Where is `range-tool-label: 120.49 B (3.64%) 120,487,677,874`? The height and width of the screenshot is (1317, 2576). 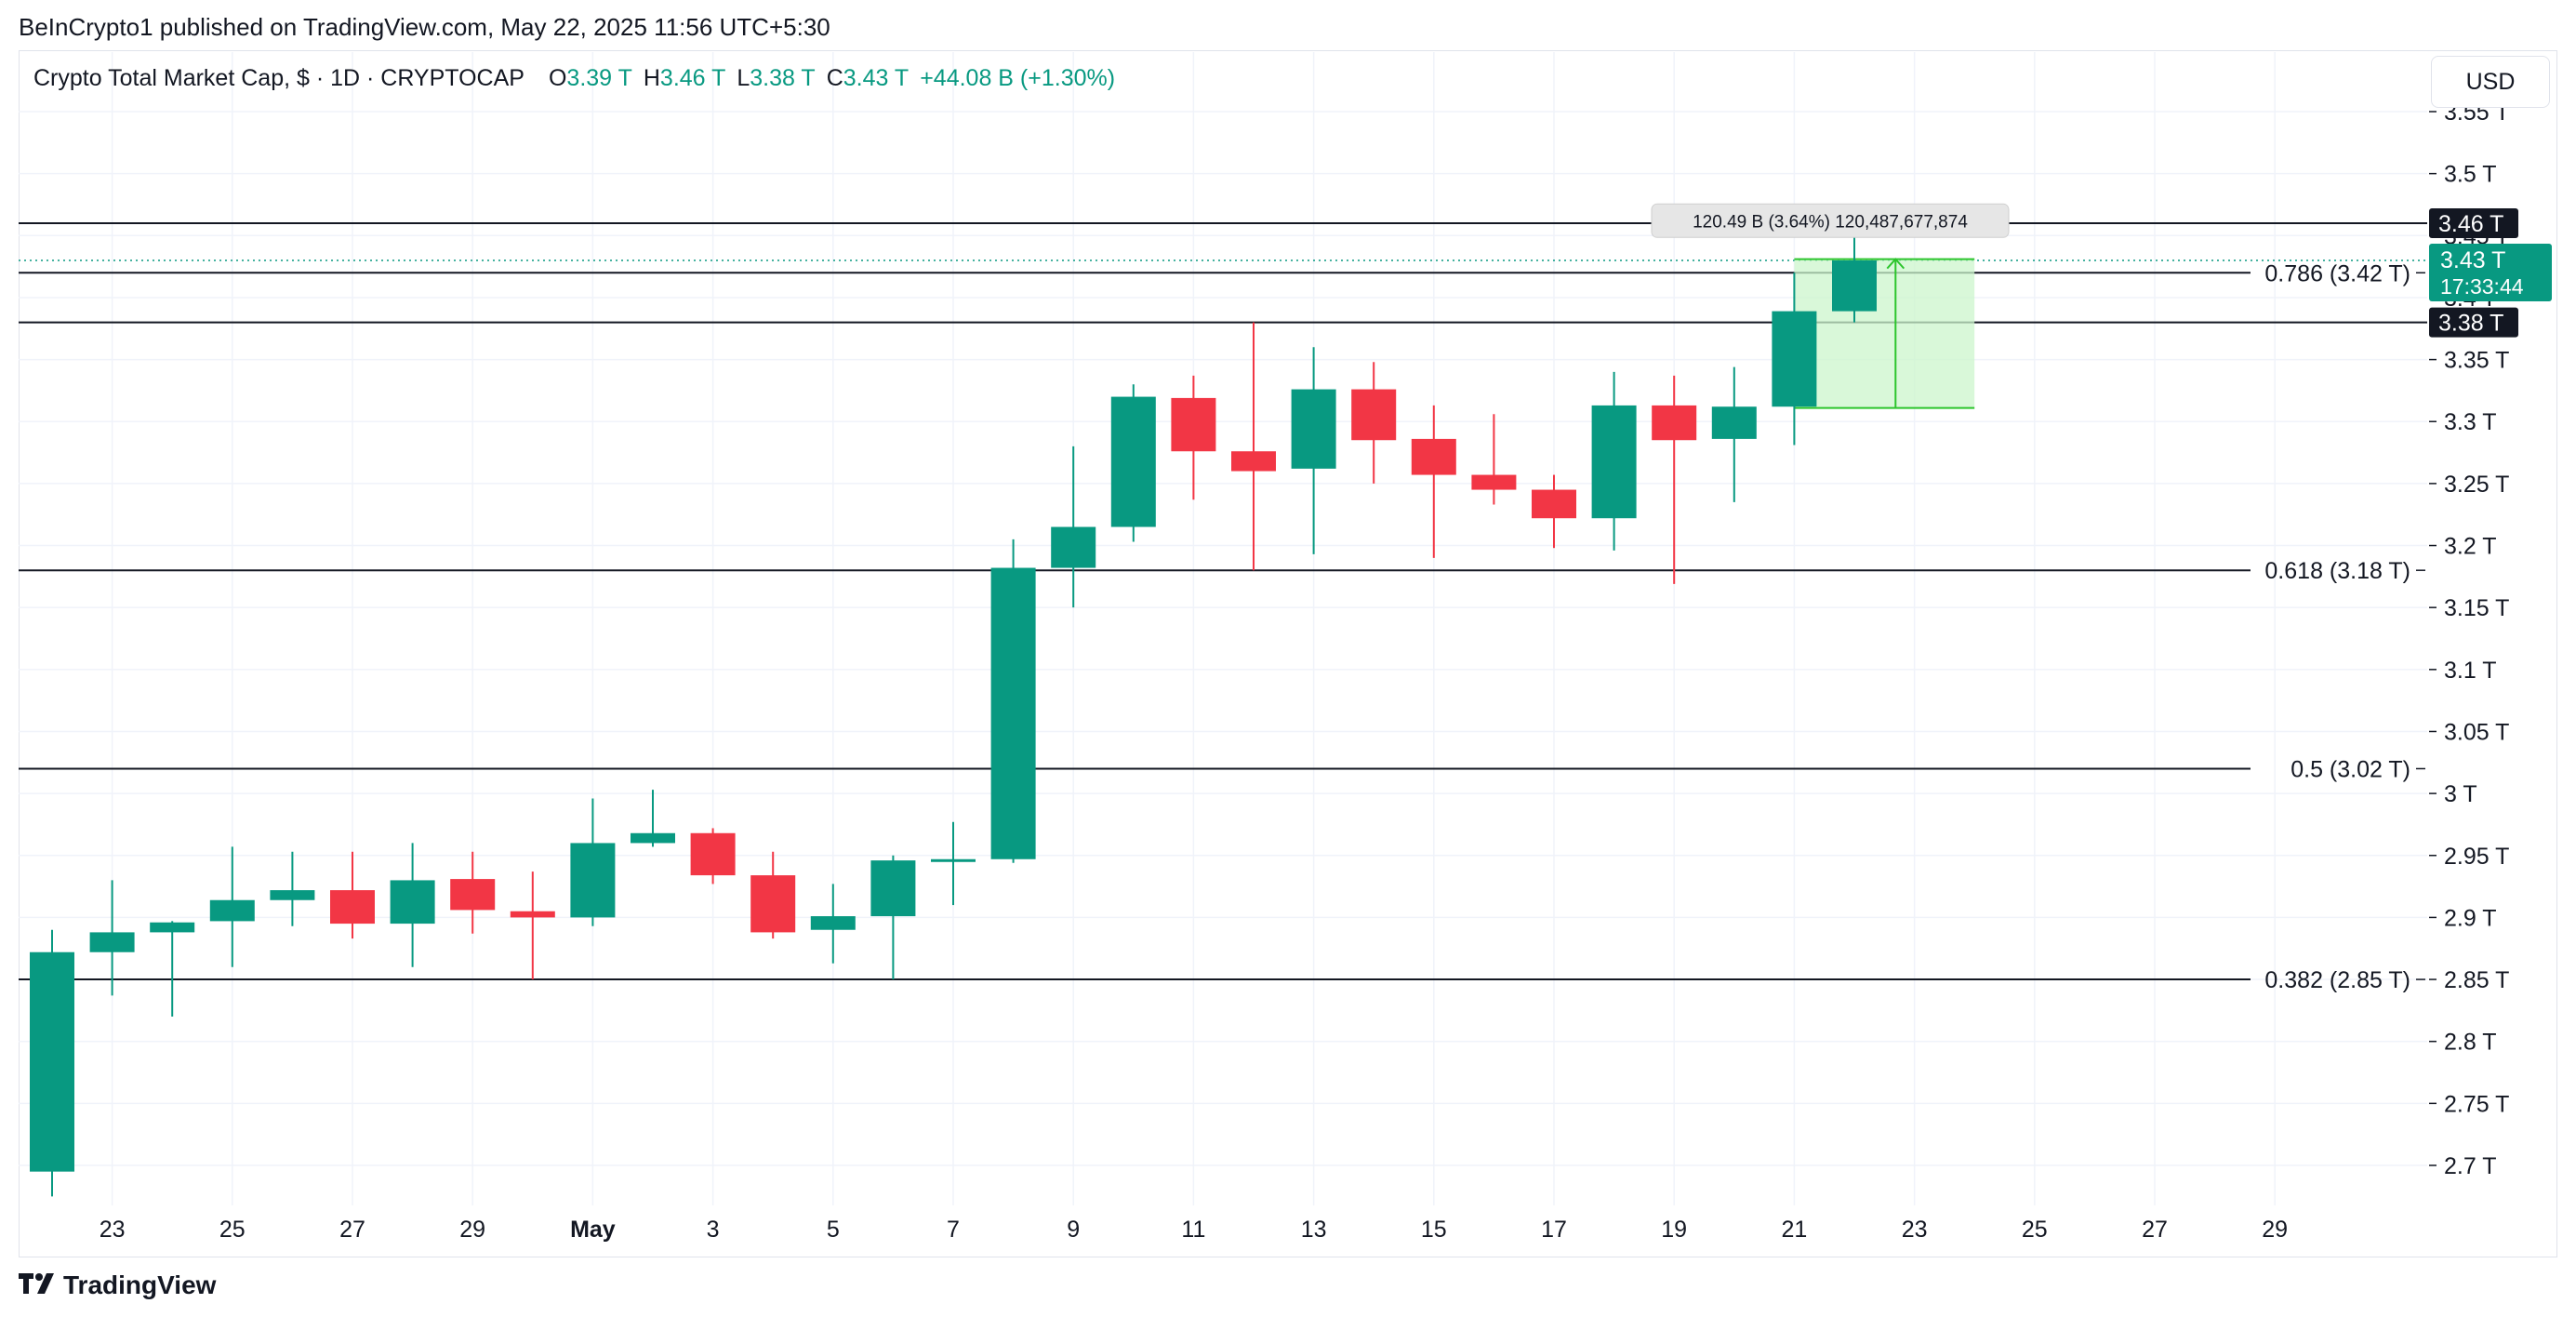
range-tool-label: 120.49 B (3.64%) 120,487,677,874 is located at coordinates (1830, 222).